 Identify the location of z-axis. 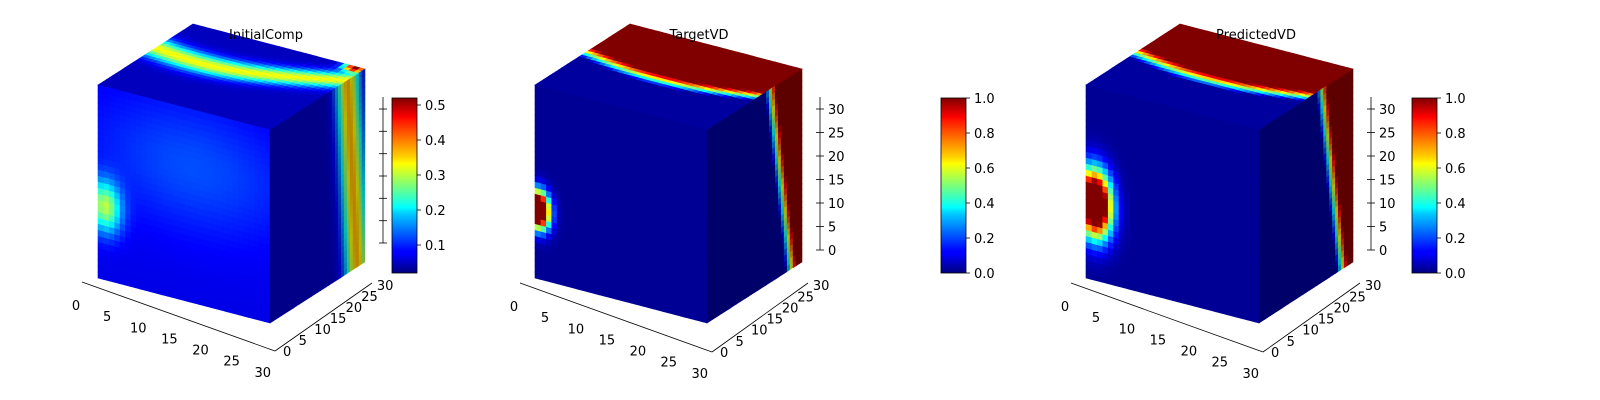
(383, 170).